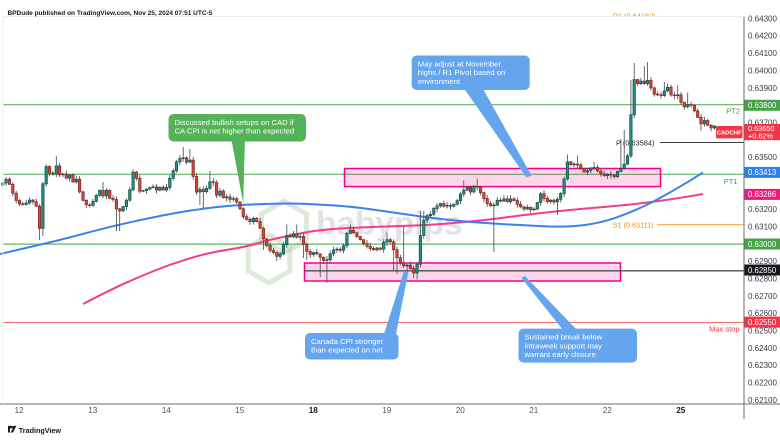 This screenshot has width=780, height=444. Describe the element at coordinates (762, 172) in the screenshot. I see `svg-text: 0.63413` at that location.